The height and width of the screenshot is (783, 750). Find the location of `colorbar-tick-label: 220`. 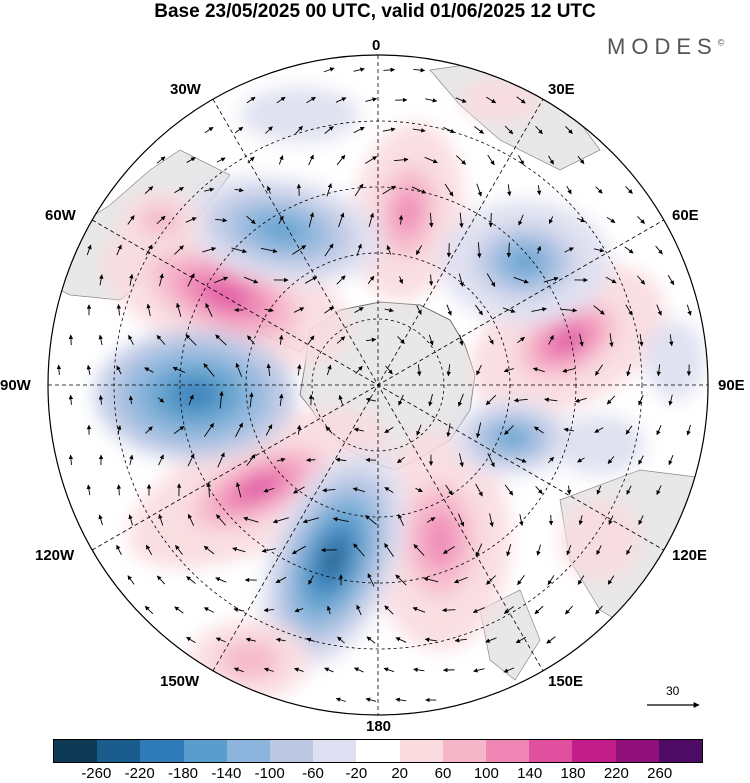

colorbar-tick-label: 220 is located at coordinates (616, 773).